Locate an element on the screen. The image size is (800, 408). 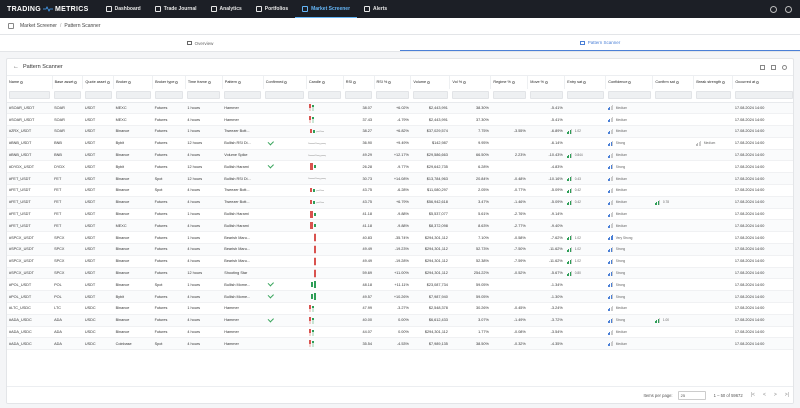
column-header: Confirmed is located at coordinates (285, 82).